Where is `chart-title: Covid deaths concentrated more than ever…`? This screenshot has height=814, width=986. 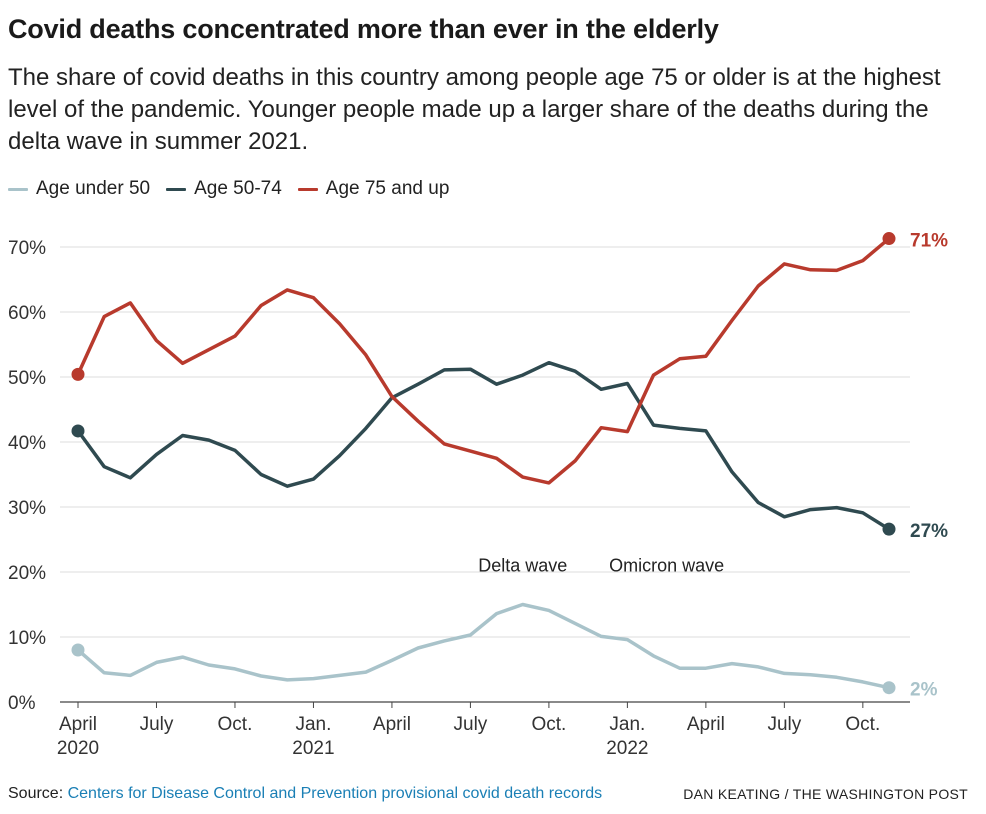
chart-title: Covid deaths concentrated more than ever… is located at coordinates (363, 29).